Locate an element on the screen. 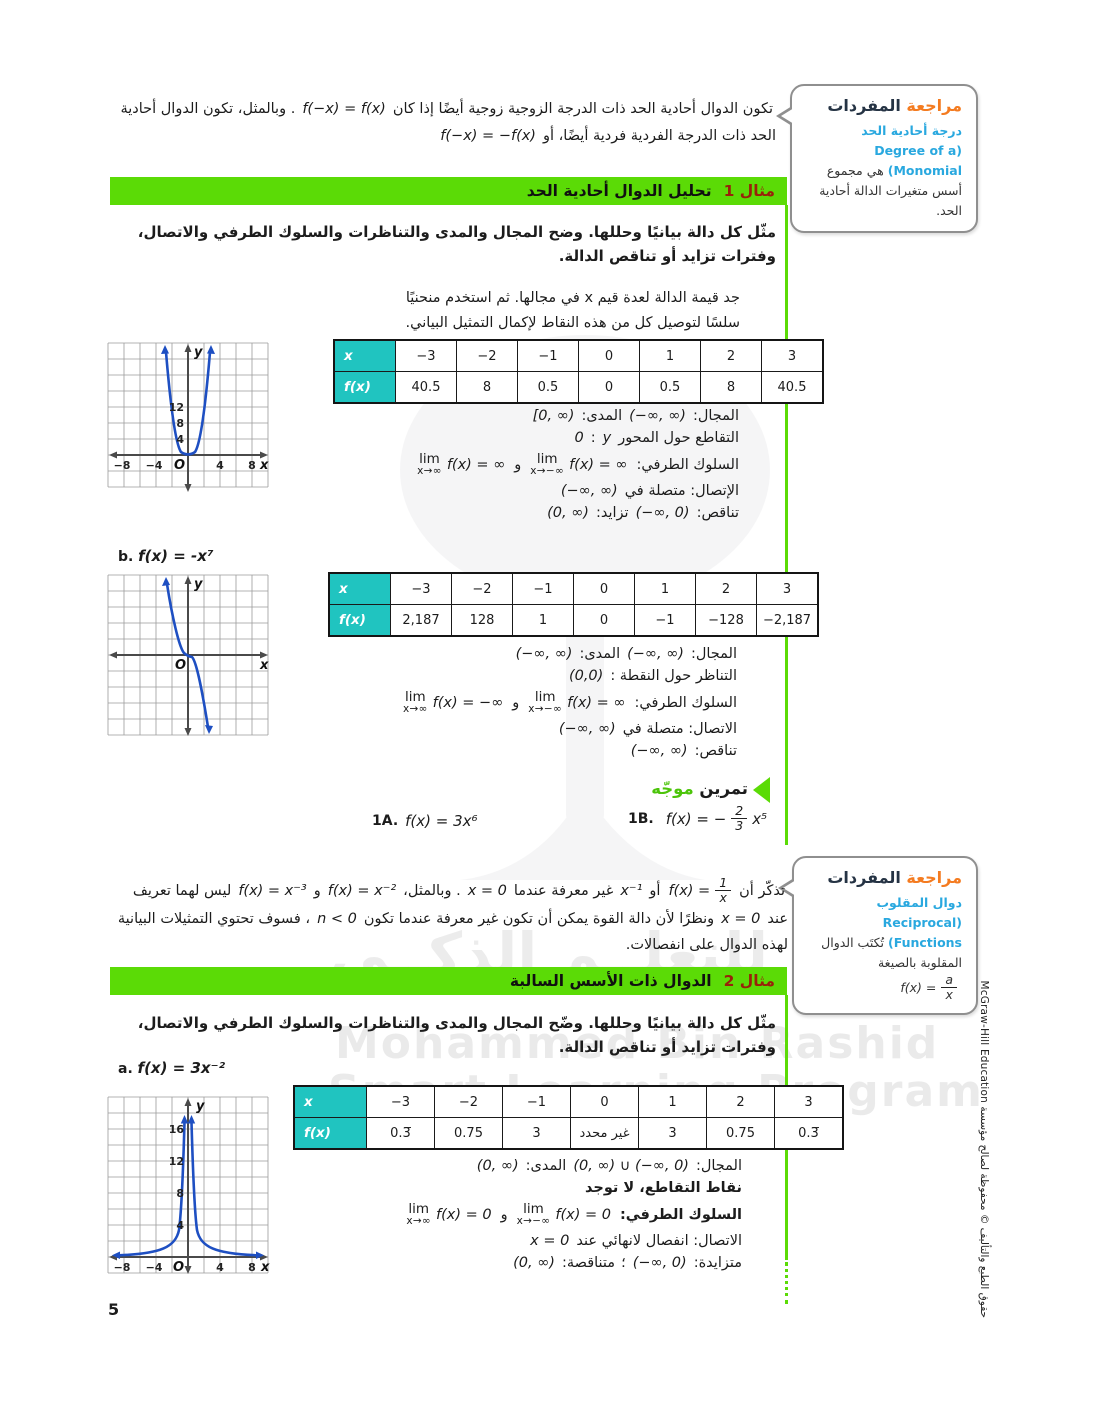 The image size is (1118, 1403). math-expression: (−∞, ∞) is located at coordinates (657, 416).